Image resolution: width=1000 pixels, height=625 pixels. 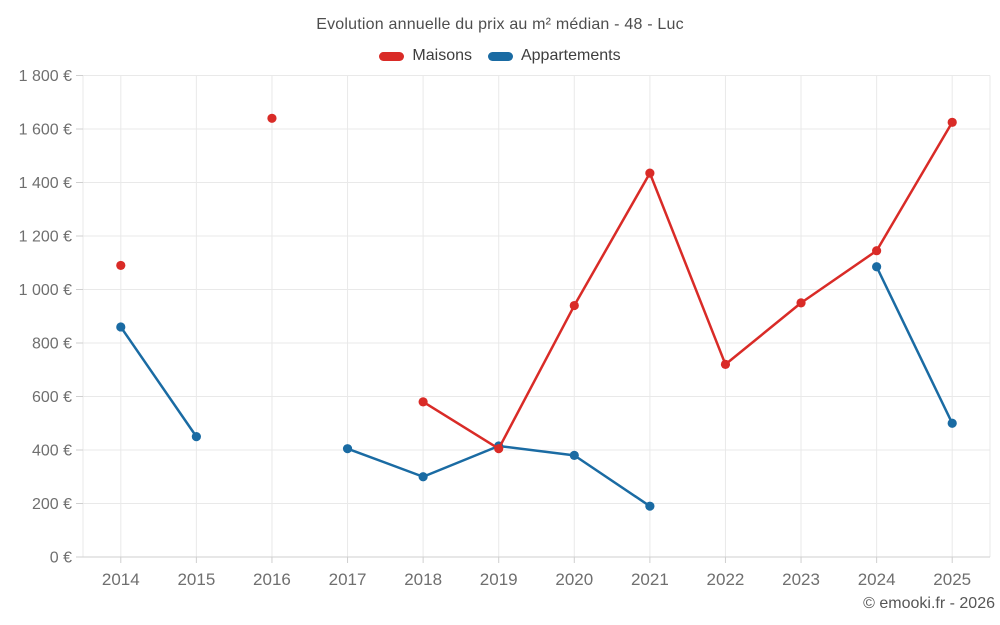 I want to click on chart-legend: Maisons Appartements, so click(x=500, y=56).